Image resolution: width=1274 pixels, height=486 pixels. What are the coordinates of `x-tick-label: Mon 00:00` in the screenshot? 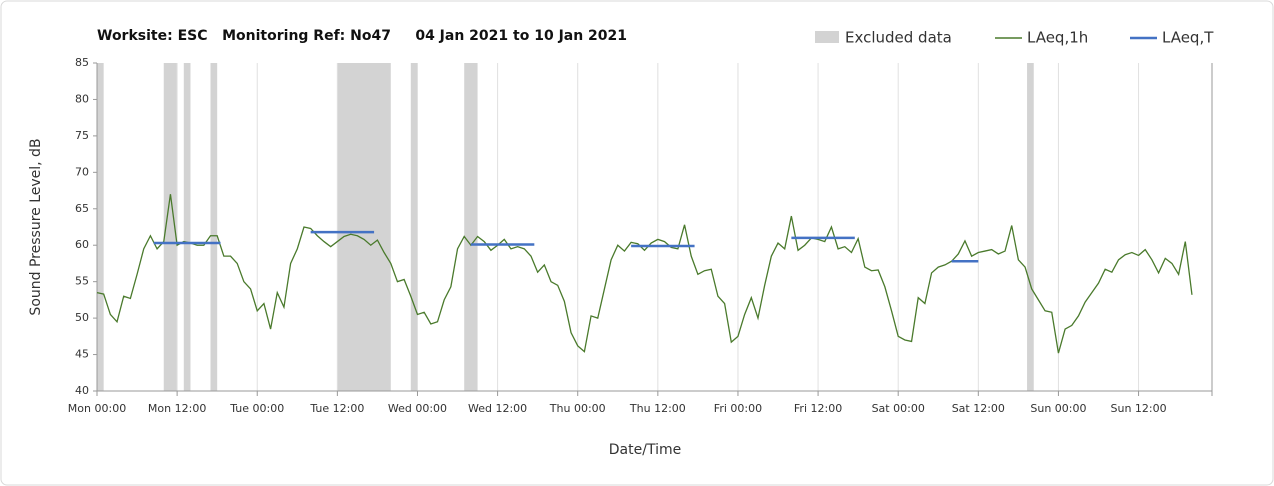 It's located at (97, 408).